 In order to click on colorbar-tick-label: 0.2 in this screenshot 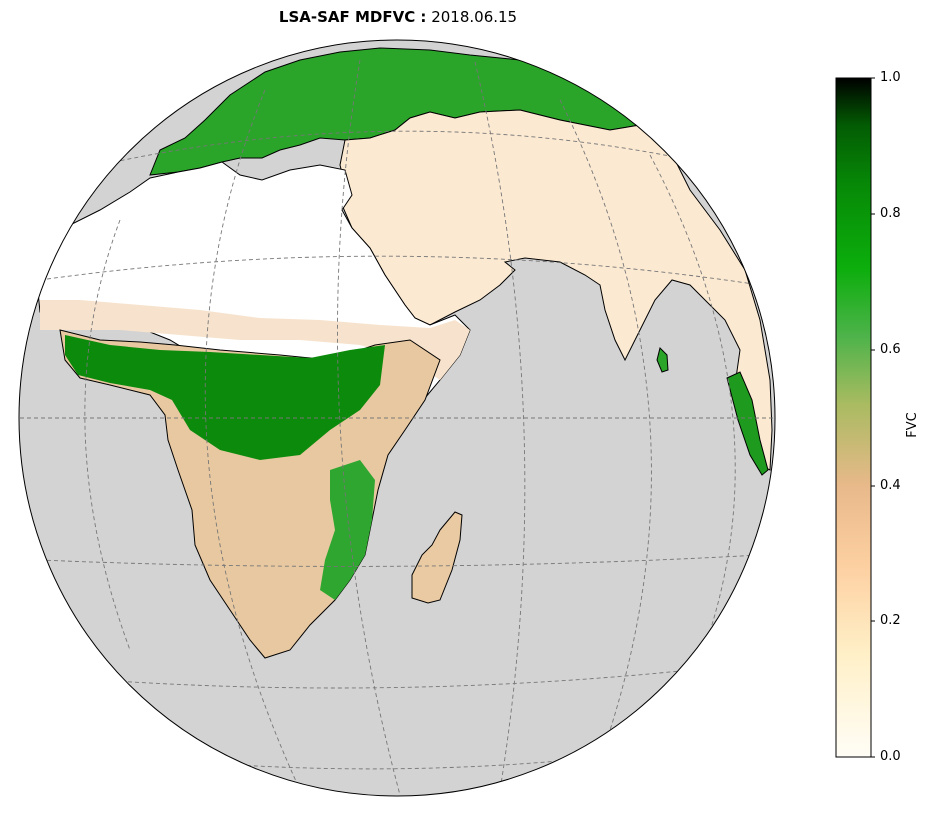, I will do `click(890, 620)`.